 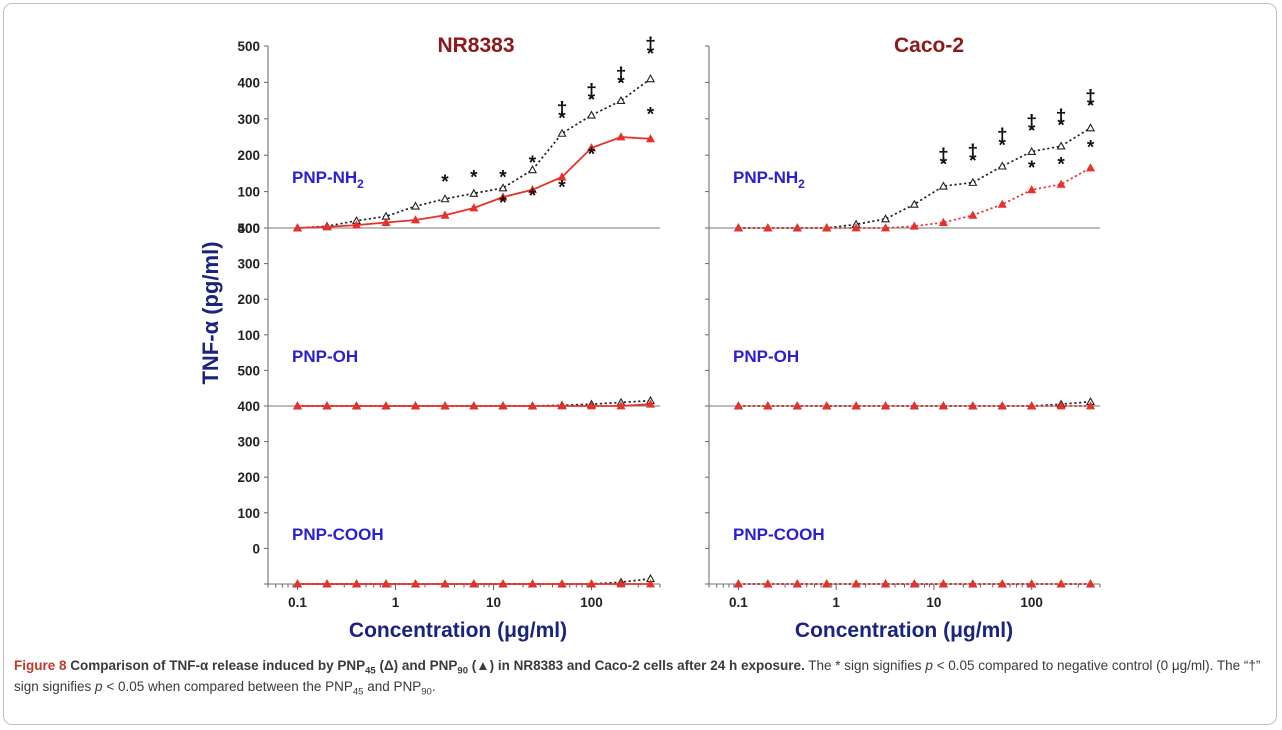 What do you see at coordinates (929, 45) in the screenshot?
I see `title-right: Caco-2` at bounding box center [929, 45].